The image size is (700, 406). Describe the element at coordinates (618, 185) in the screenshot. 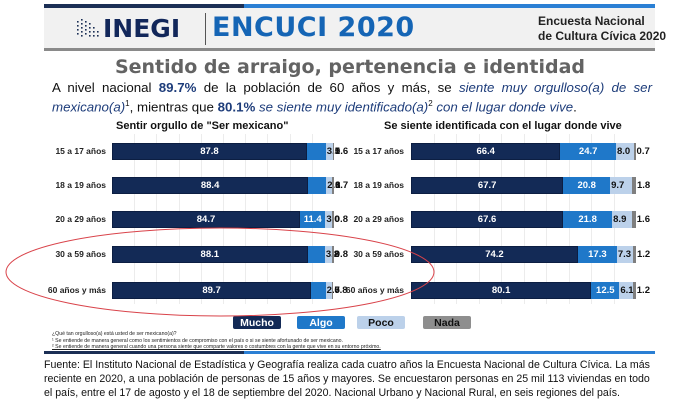

I see `data-label-poco: 9.7` at that location.